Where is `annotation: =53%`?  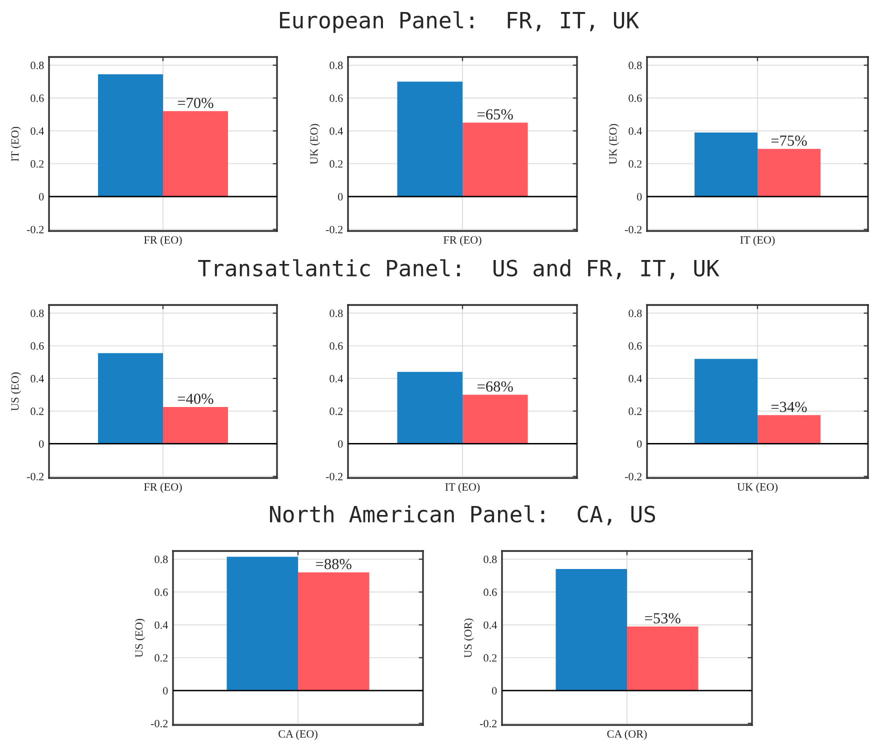
annotation: =53% is located at coordinates (662, 618).